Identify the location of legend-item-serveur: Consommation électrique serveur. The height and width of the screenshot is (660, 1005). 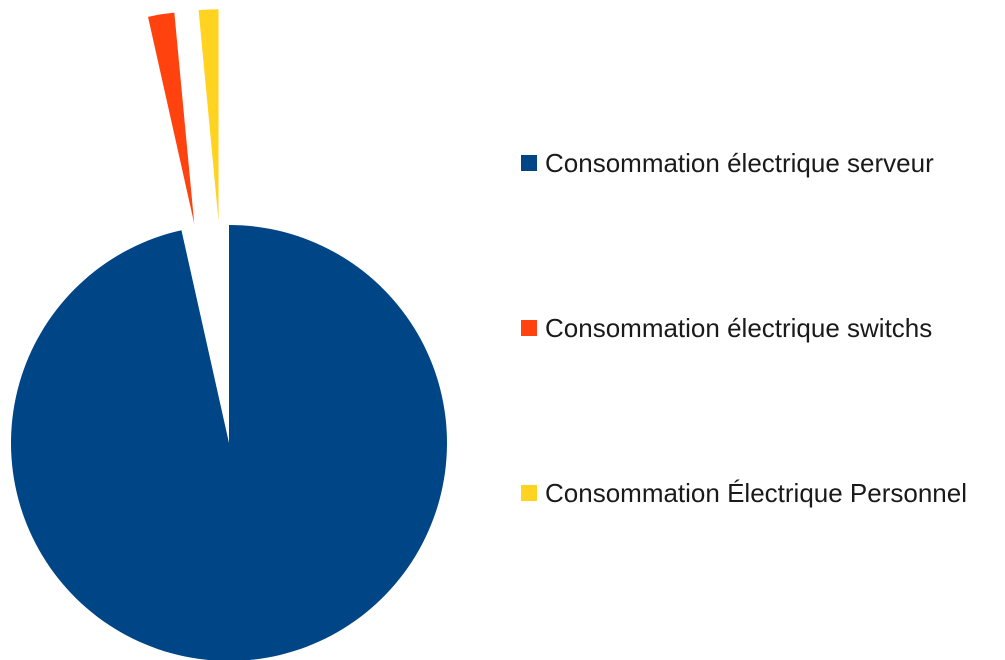
(744, 163).